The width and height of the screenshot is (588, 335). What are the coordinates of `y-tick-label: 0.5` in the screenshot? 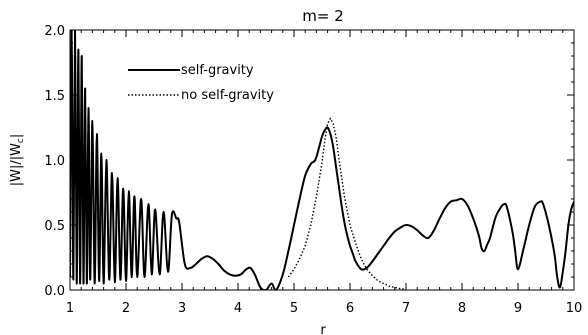 It's located at (54, 226).